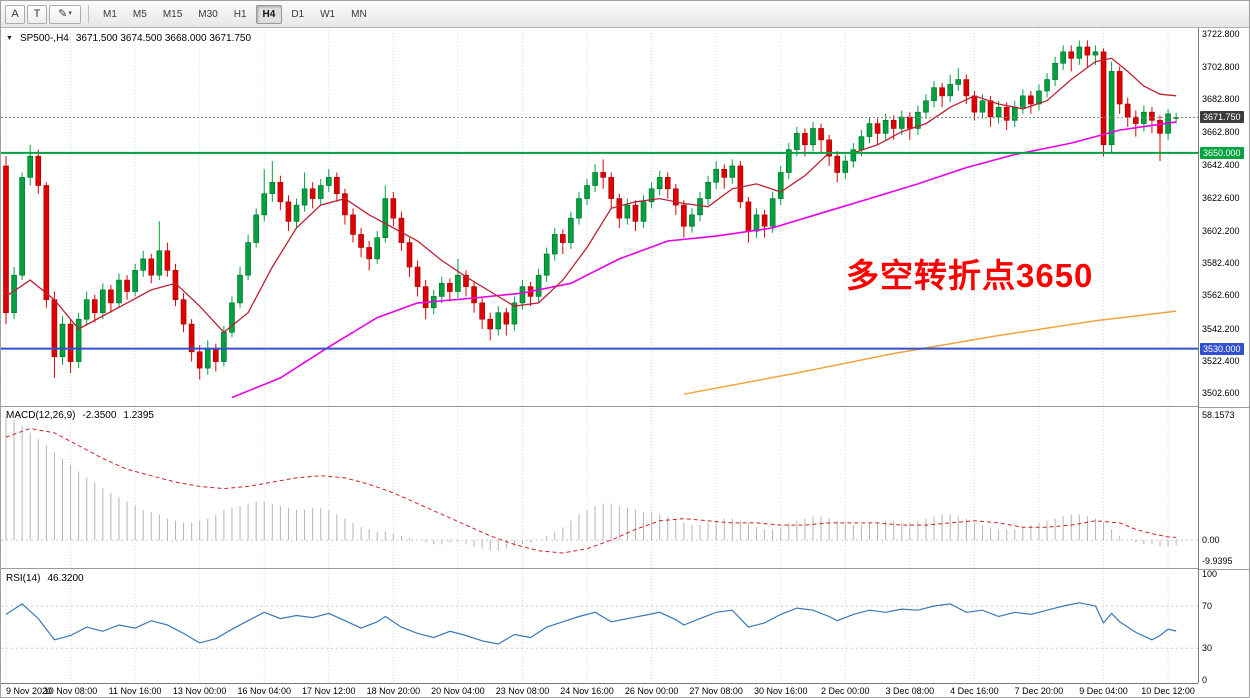 The image size is (1250, 698). What do you see at coordinates (651, 691) in the screenshot?
I see `time-axis-label: 26 Nov 00:00` at bounding box center [651, 691].